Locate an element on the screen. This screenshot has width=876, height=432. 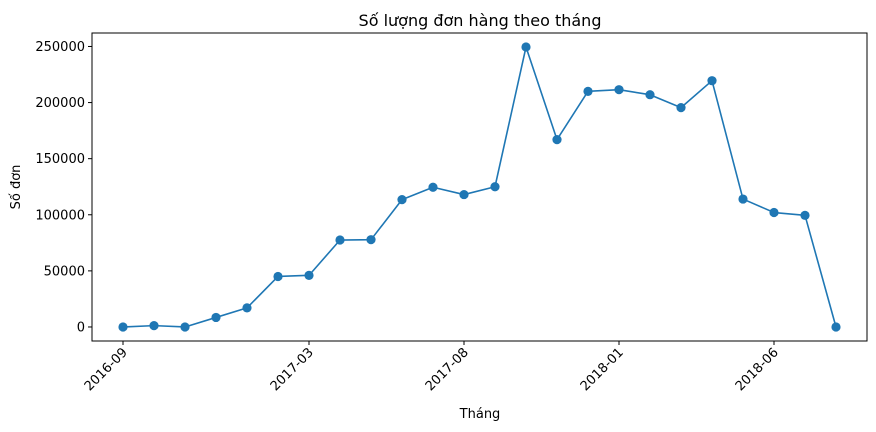
y-tick-label: 100000 is located at coordinates (60, 215).